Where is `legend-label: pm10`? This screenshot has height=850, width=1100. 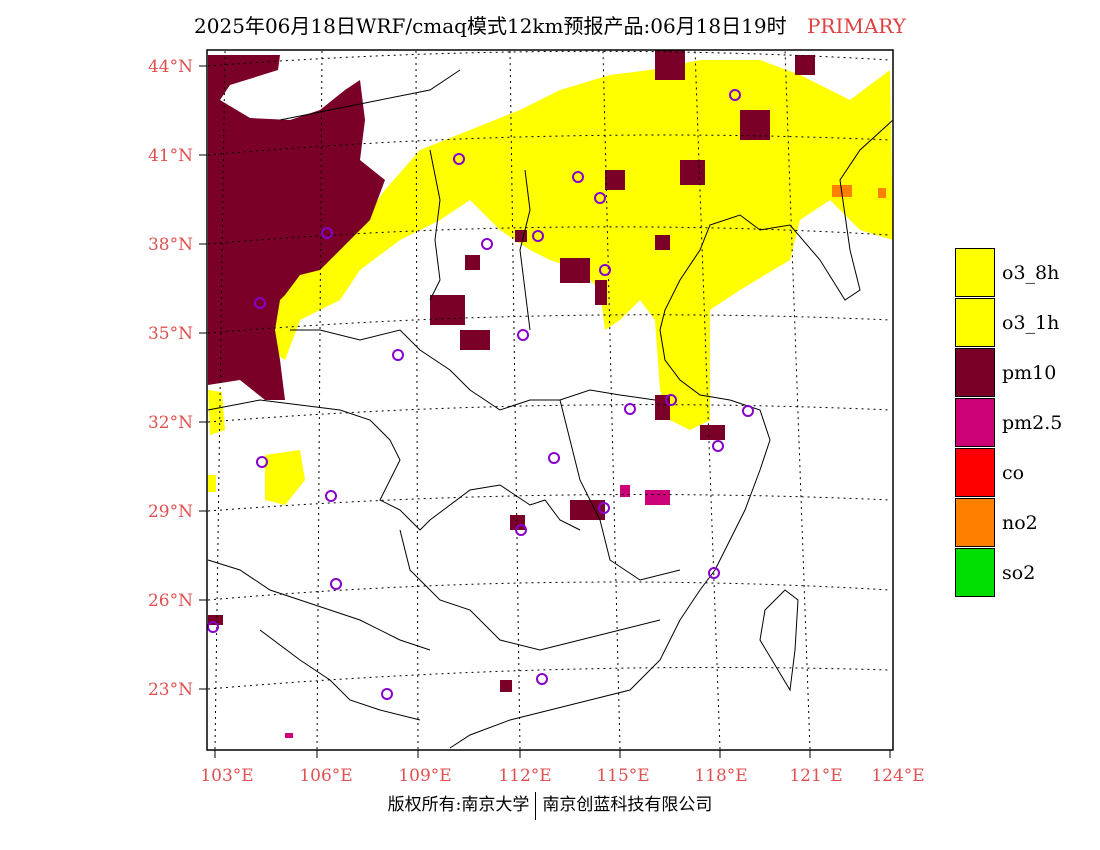
legend-label: pm10 is located at coordinates (1029, 373).